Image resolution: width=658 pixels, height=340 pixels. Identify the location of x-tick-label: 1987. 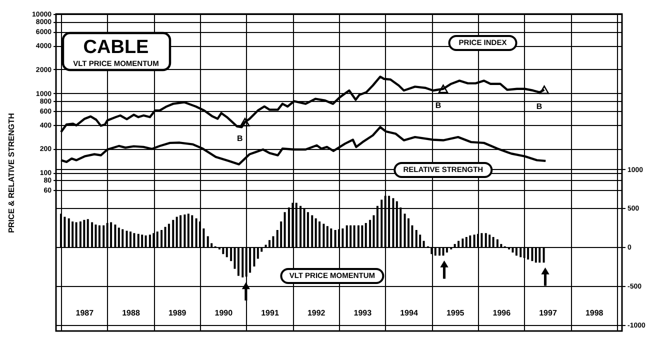
(85, 313).